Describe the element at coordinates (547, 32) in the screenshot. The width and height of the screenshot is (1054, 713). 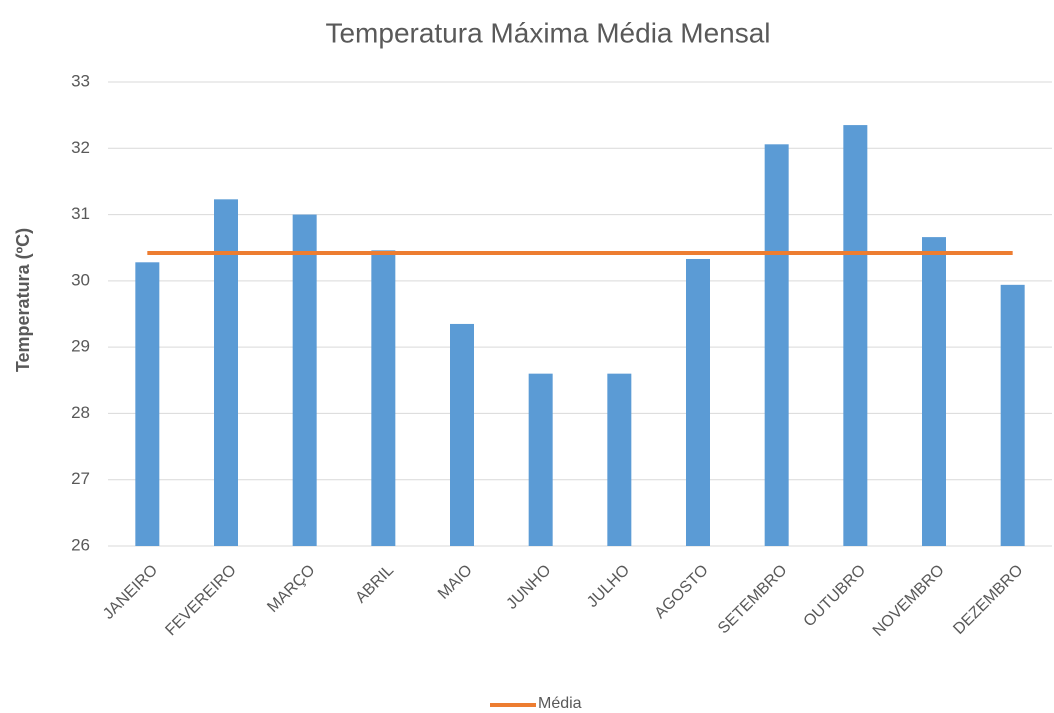
I see `chart-title: Temperatura Máxima Média Mensal` at that location.